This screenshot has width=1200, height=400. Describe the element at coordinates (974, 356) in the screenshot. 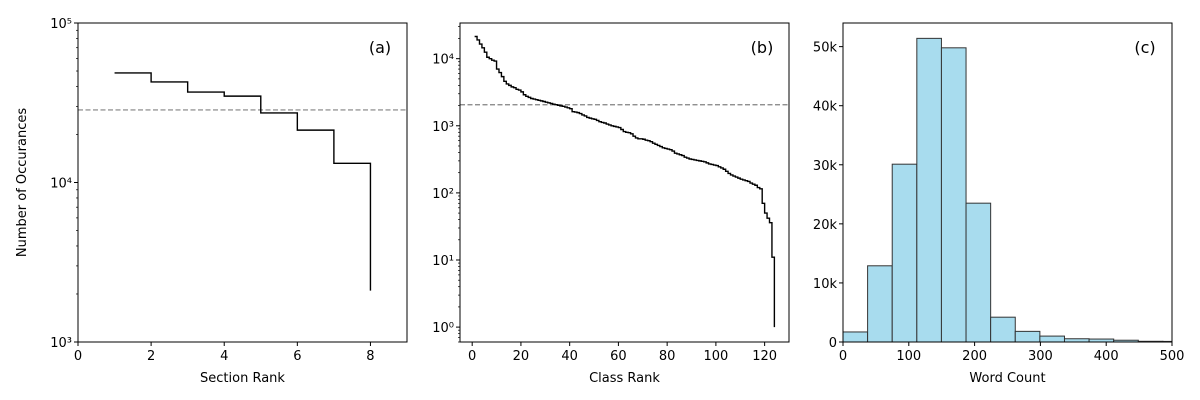

I see `x-tick-label: 200` at that location.